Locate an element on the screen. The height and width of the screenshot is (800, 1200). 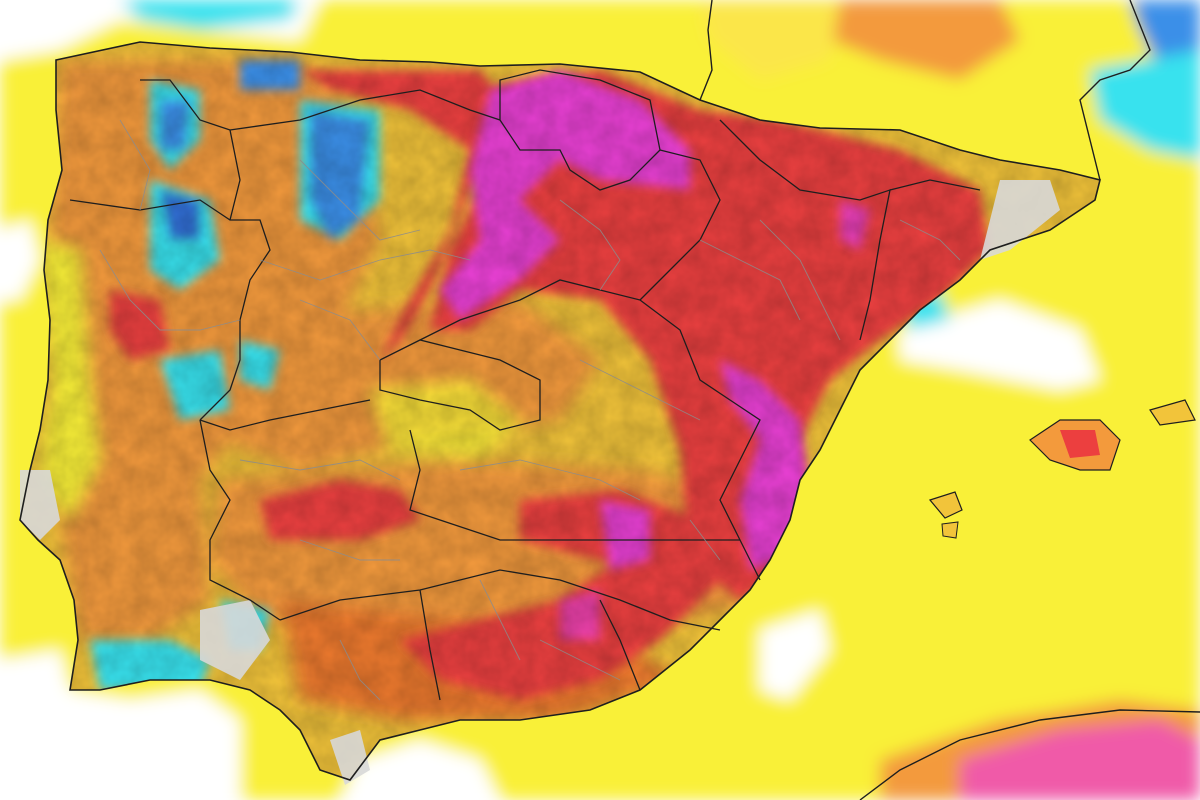
balearic-islands is located at coordinates (1062, 469).